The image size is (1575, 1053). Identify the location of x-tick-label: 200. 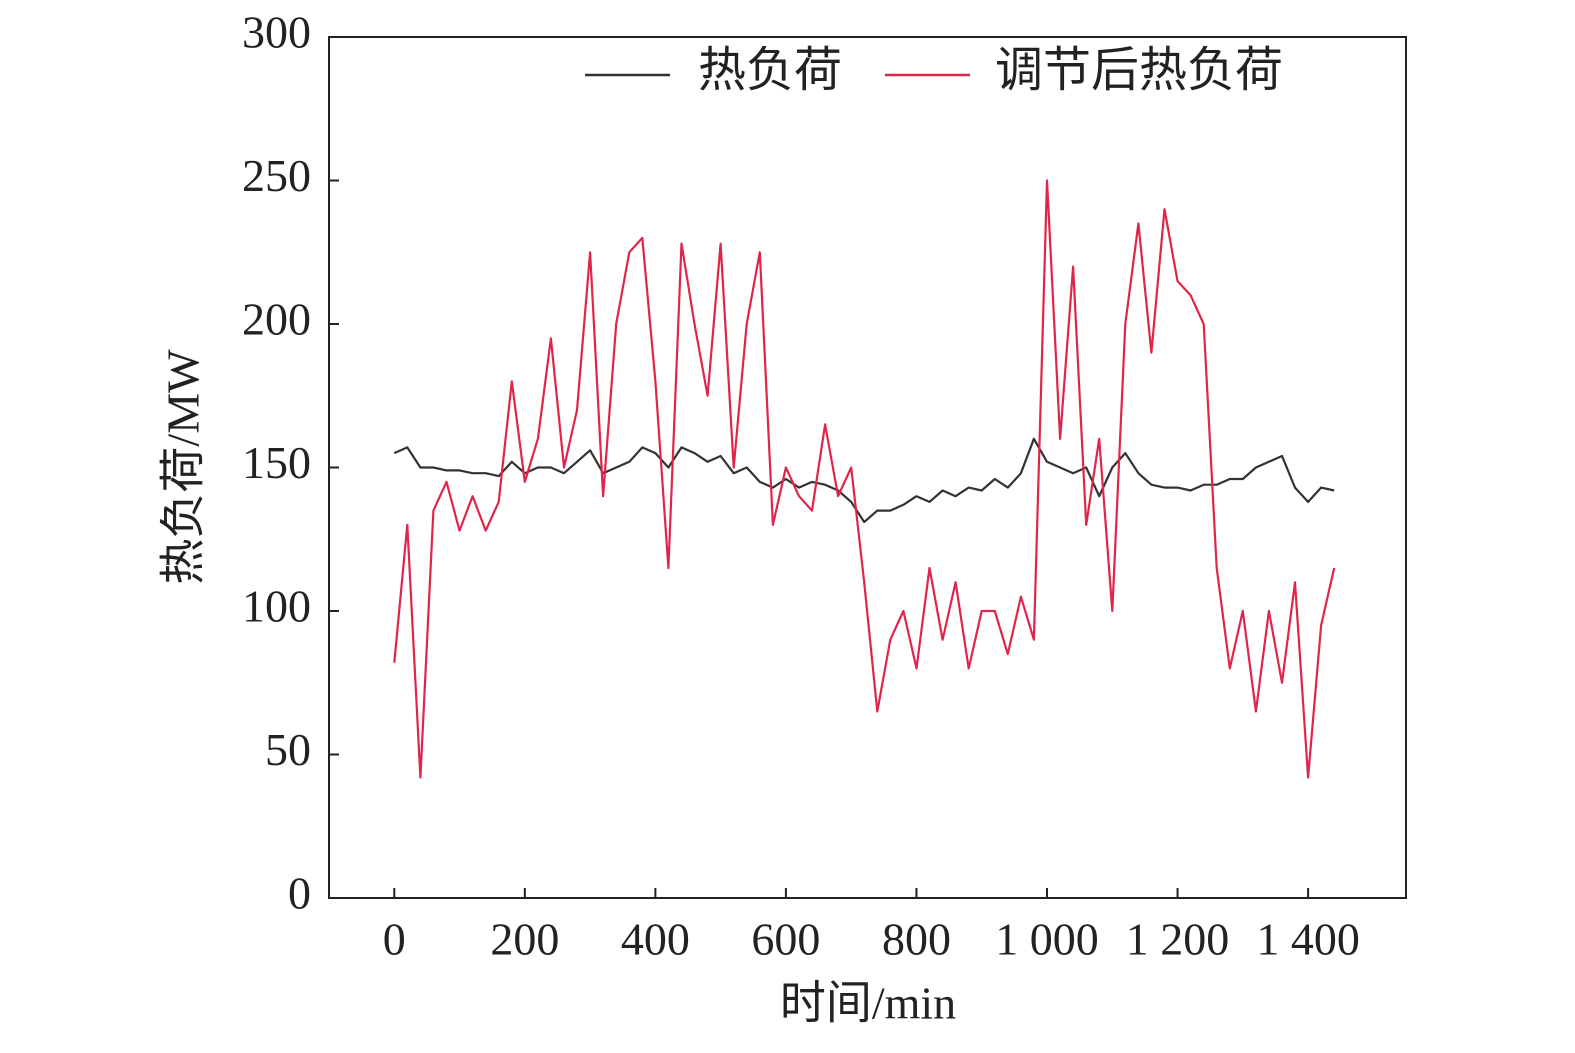
(524, 939).